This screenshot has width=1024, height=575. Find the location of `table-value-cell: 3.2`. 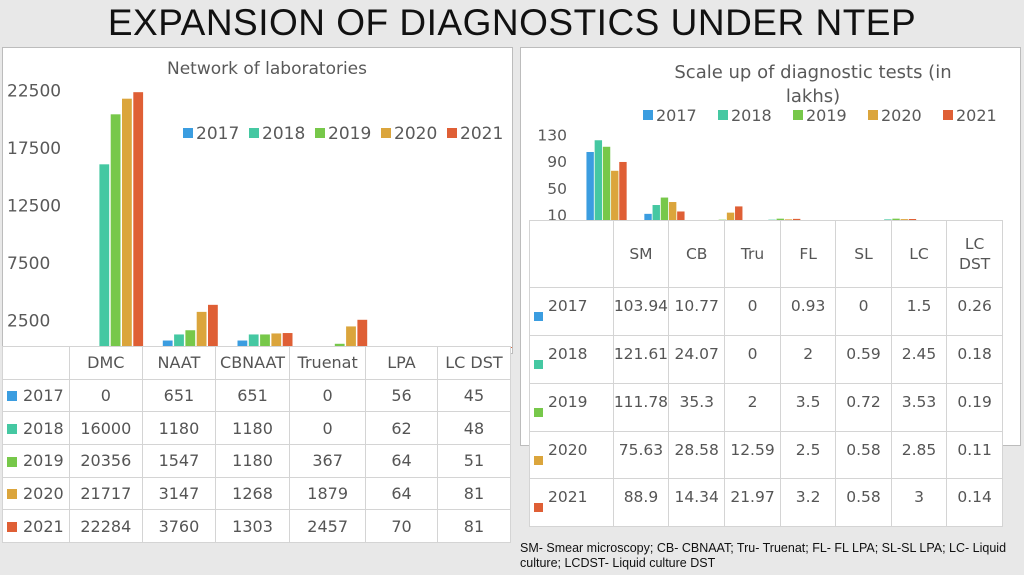

table-value-cell: 3.2 is located at coordinates (808, 502).